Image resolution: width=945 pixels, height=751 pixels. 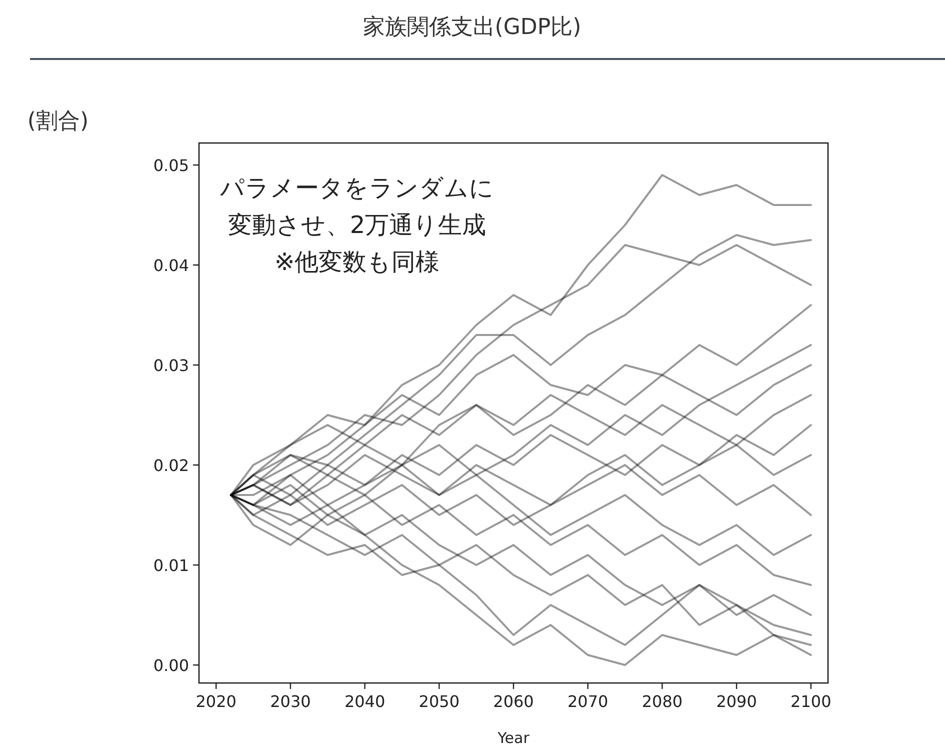 I want to click on y-axis-title: (割合), so click(x=58, y=121).